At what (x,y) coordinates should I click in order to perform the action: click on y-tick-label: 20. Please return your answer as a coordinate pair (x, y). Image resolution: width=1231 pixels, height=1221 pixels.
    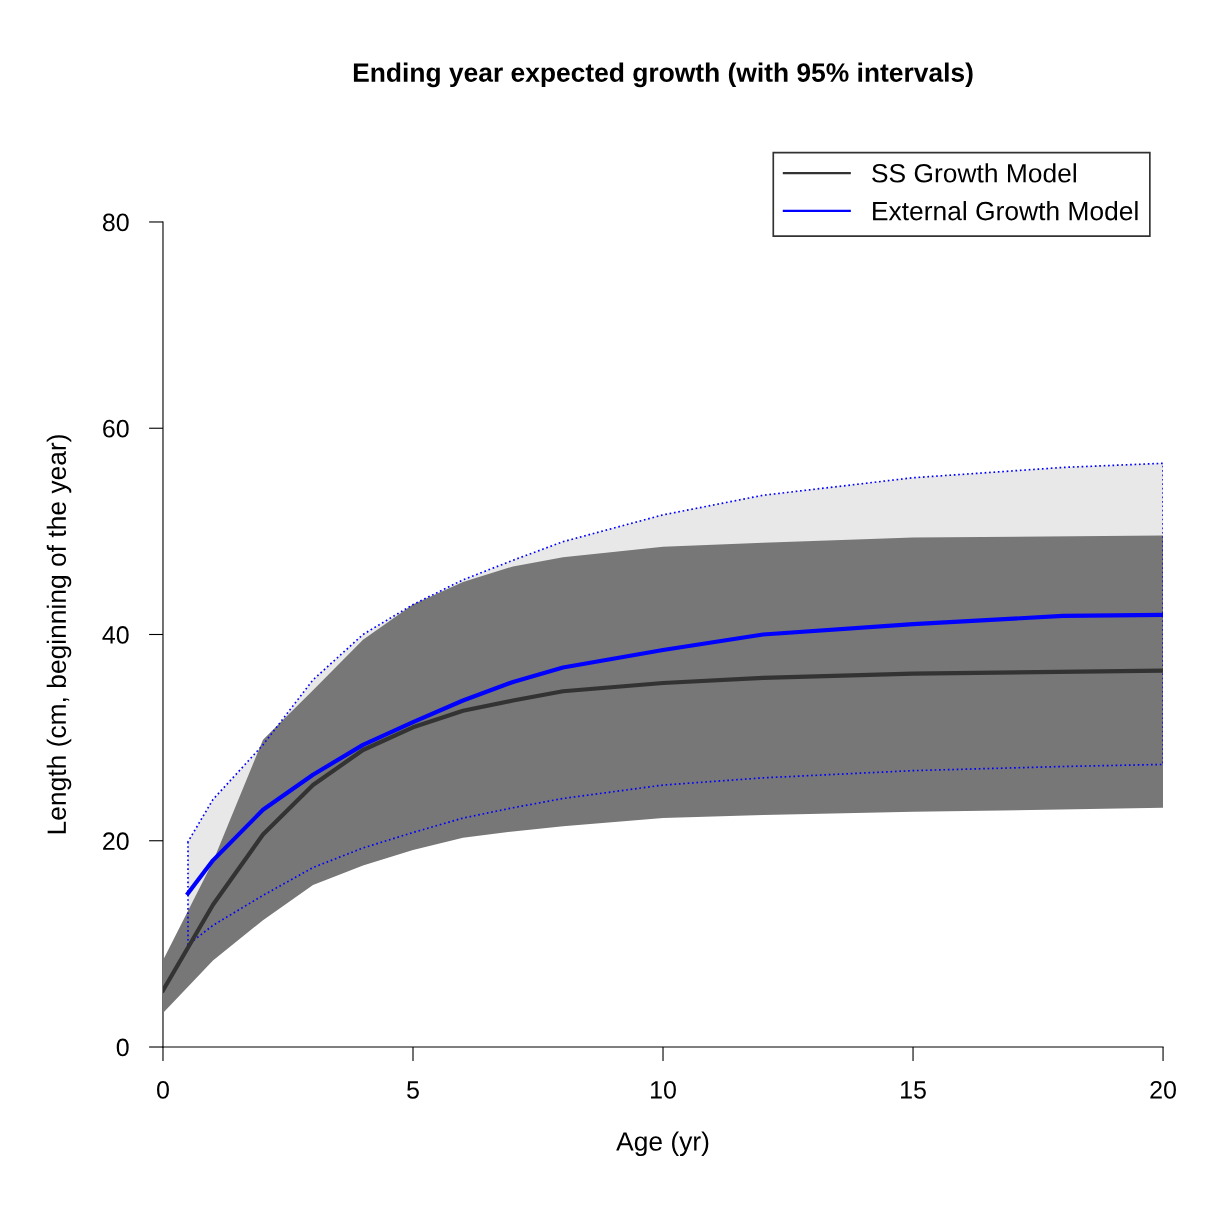
    Looking at the image, I should click on (116, 841).